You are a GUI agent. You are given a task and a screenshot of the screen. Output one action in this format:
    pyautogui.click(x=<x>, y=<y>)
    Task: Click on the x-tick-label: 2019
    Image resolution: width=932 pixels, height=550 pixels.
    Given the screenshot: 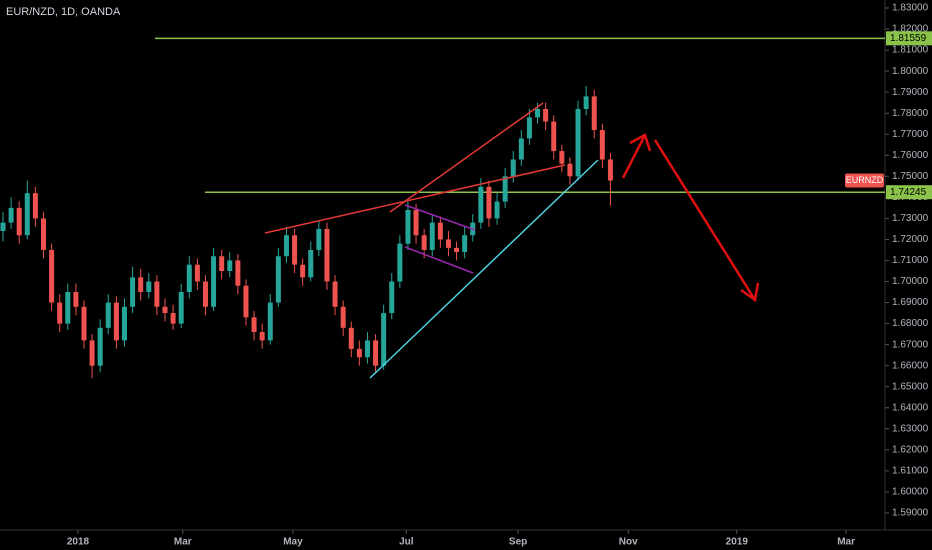 What is the action you would take?
    pyautogui.click(x=737, y=542)
    